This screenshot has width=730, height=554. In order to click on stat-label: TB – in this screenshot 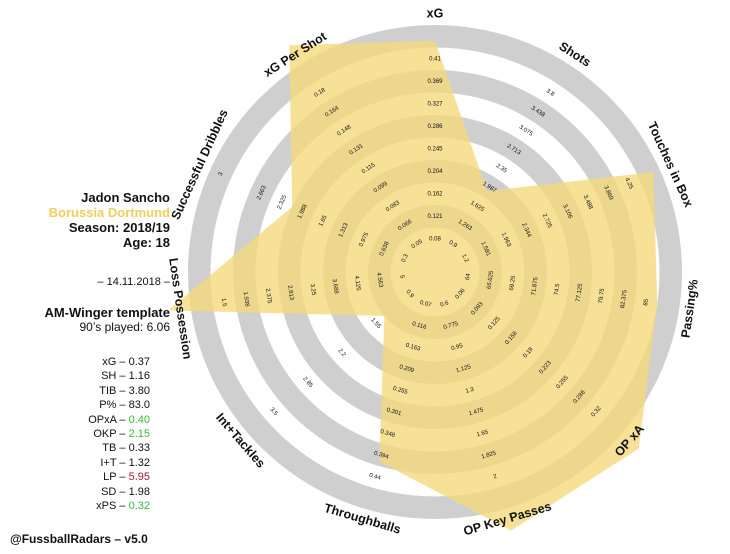, I will do `click(115, 448)`.